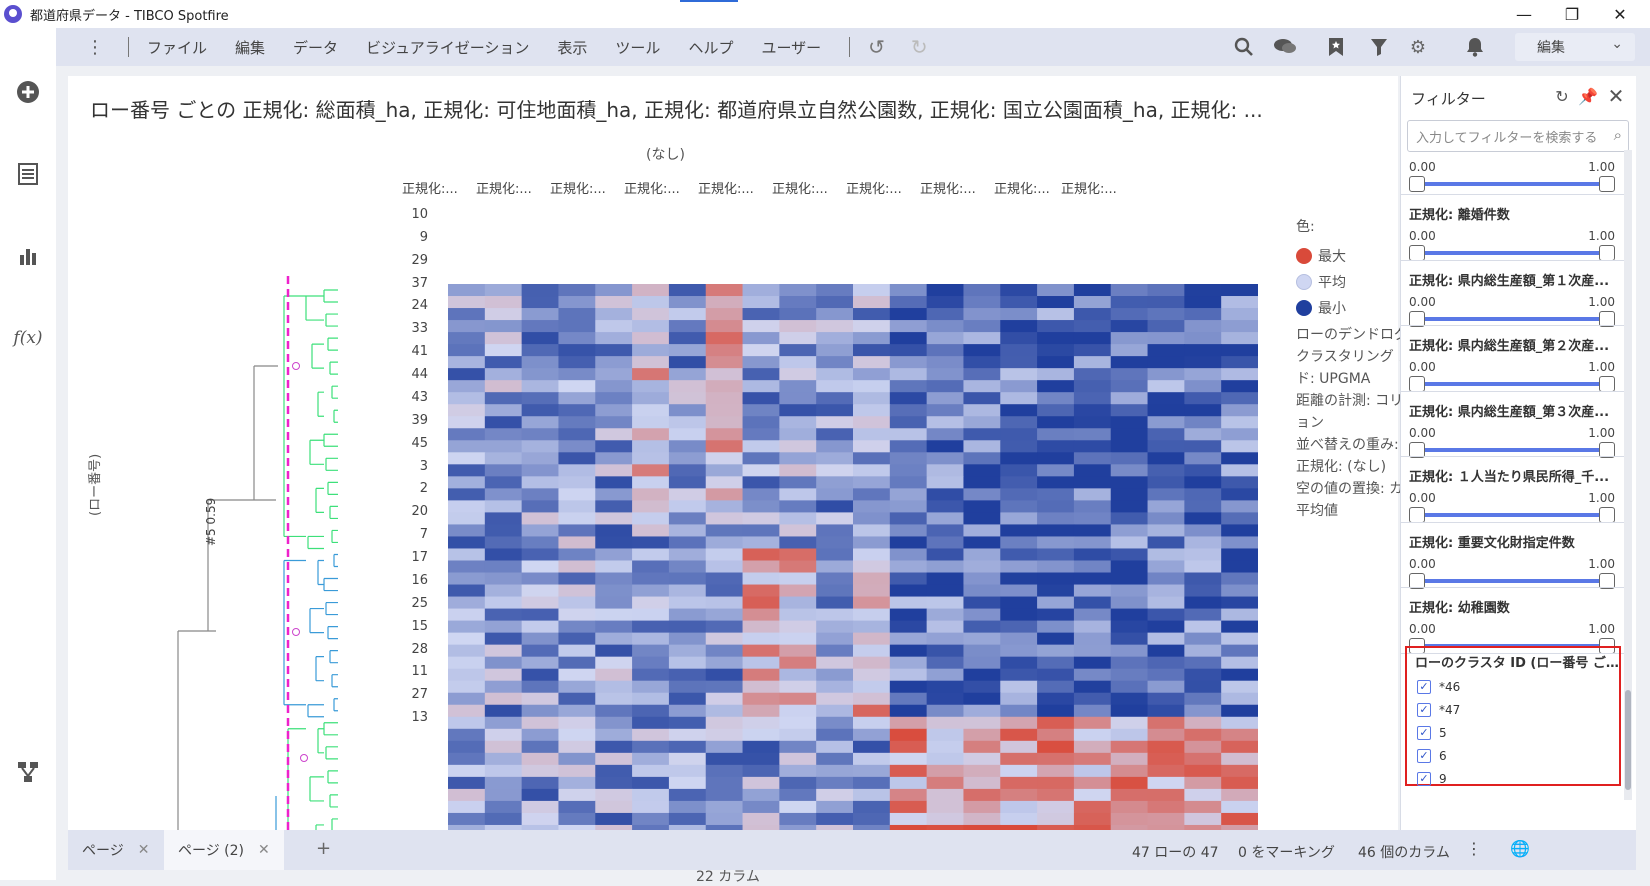 This screenshot has height=886, width=1650. Describe the element at coordinates (1379, 47) in the screenshot. I see `filter-icon` at that location.